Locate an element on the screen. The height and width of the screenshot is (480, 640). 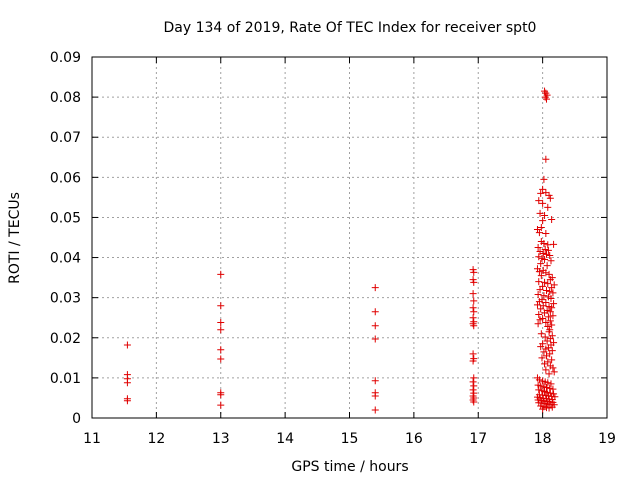
y-tick-labels: 0 0.01 0.02 0.03 0.04 0.05 0.06 0.07 0.08 0.09 is located at coordinates (65, 238).